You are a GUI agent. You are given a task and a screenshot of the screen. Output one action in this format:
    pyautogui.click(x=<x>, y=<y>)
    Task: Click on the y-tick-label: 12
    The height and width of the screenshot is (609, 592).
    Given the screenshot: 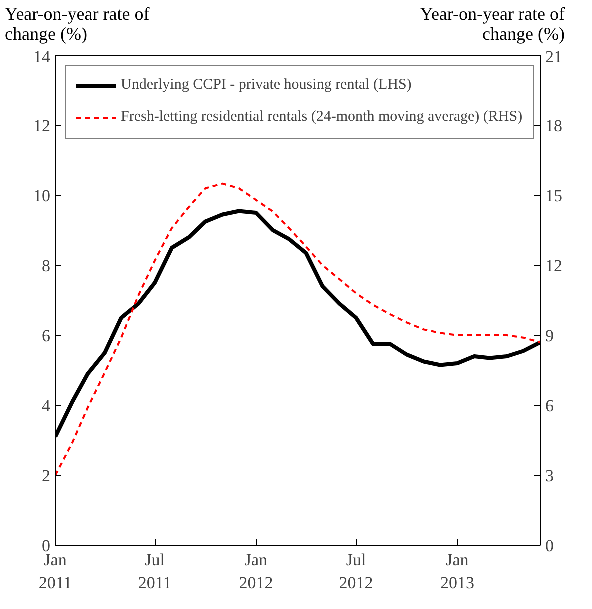 What is the action you would take?
    pyautogui.click(x=42, y=126)
    